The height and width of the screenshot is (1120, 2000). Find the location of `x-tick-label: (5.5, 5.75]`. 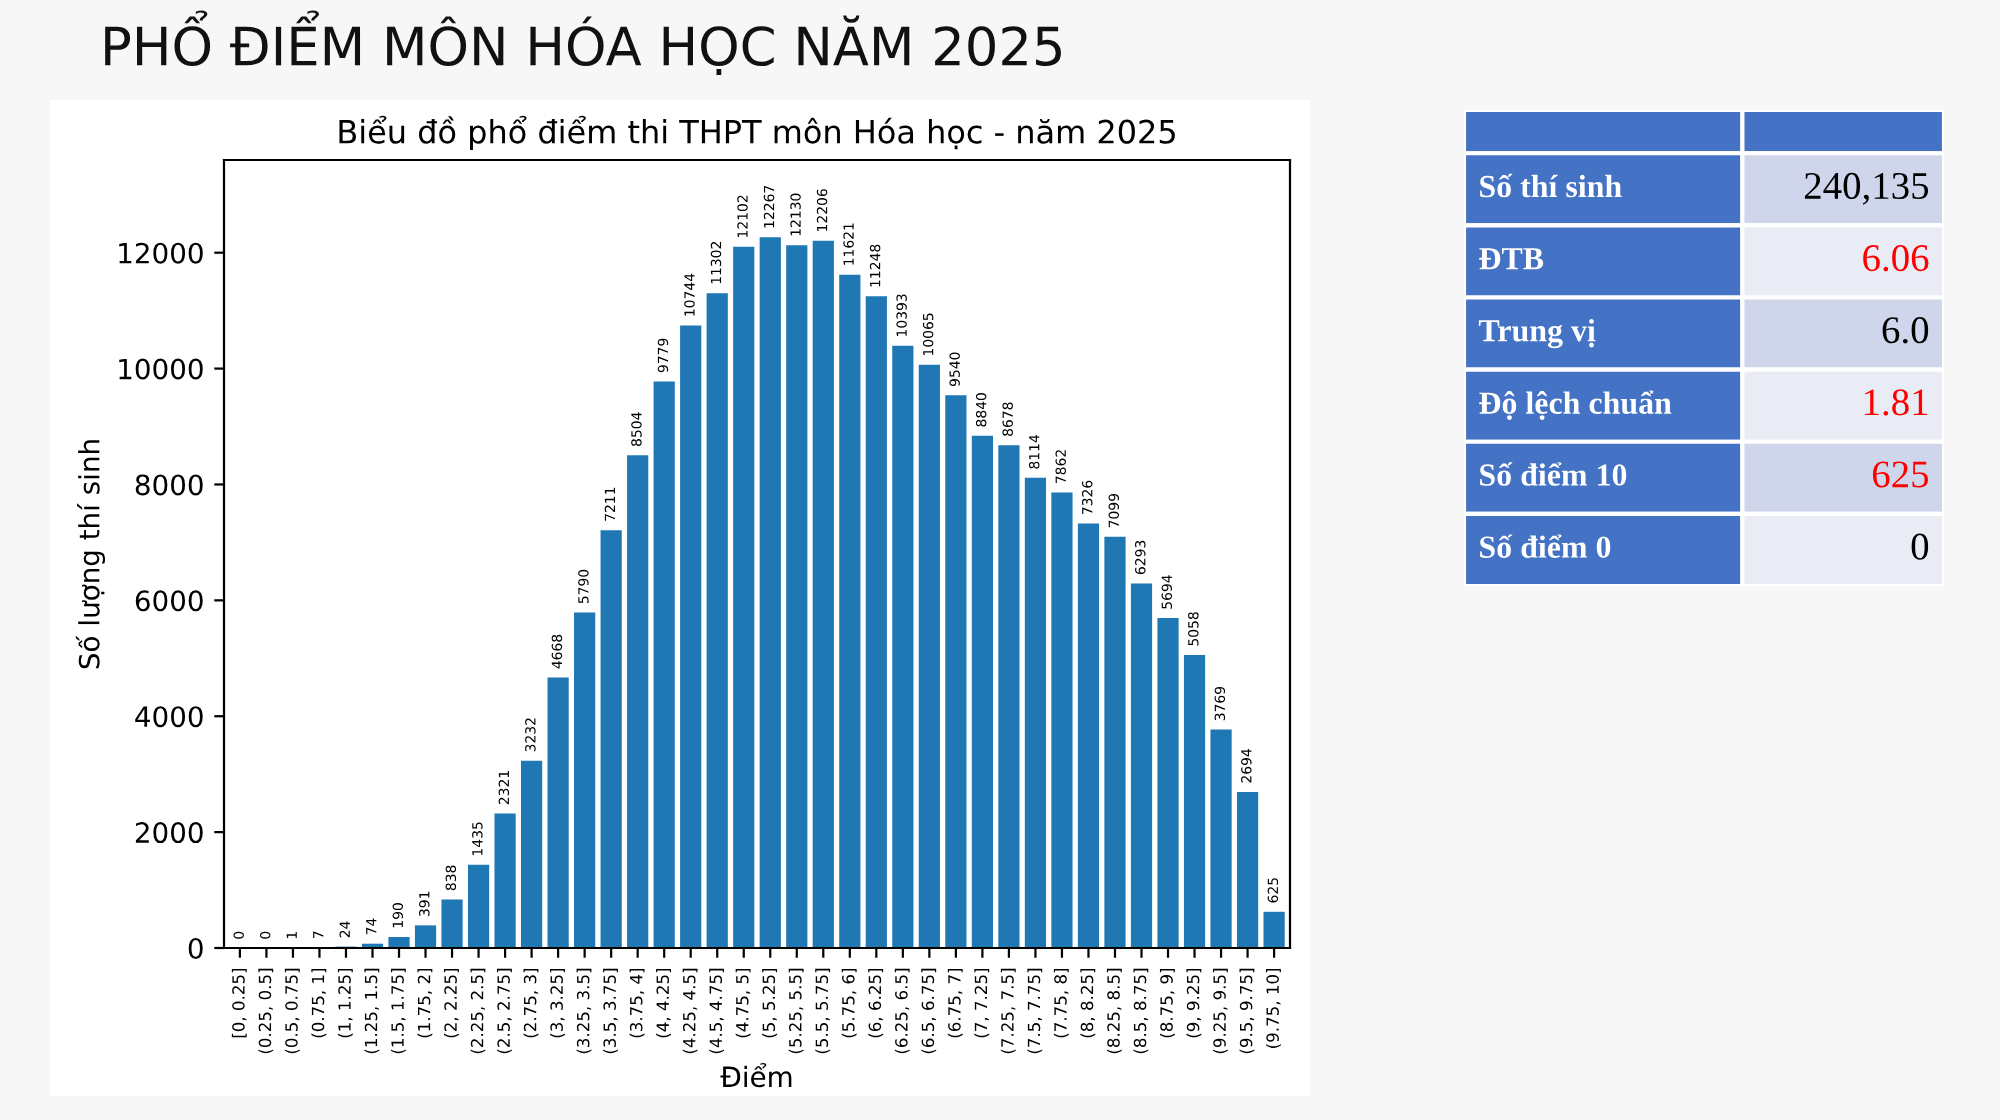

x-tick-label: (5.5, 5.75] is located at coordinates (823, 1011).